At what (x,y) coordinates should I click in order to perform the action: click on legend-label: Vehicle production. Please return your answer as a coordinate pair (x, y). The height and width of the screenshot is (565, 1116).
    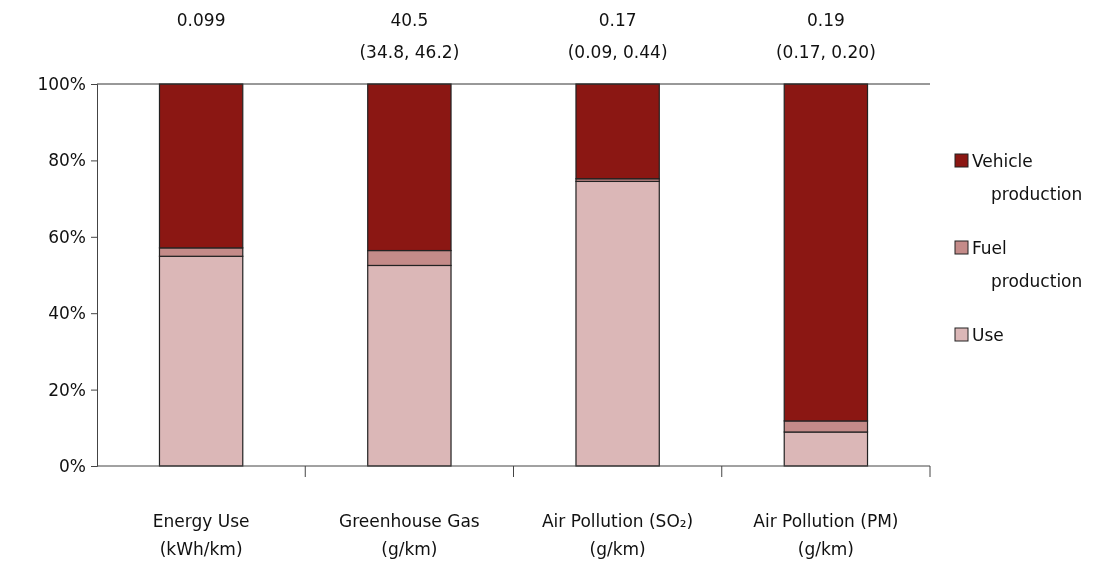
    Looking at the image, I should click on (1027, 177).